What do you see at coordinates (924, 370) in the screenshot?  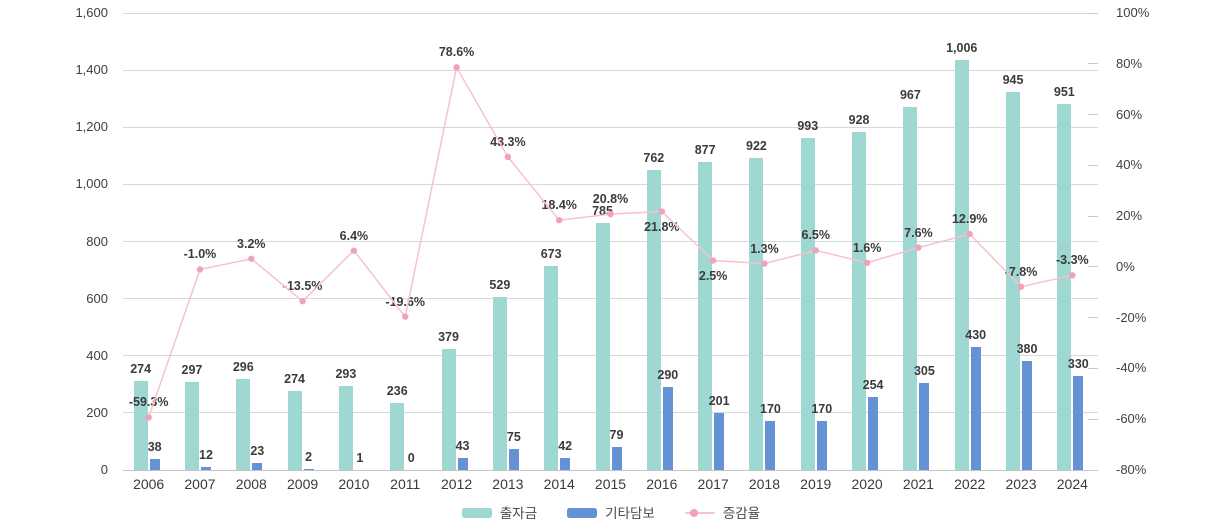 I see `other-collateral-value-label: 305` at bounding box center [924, 370].